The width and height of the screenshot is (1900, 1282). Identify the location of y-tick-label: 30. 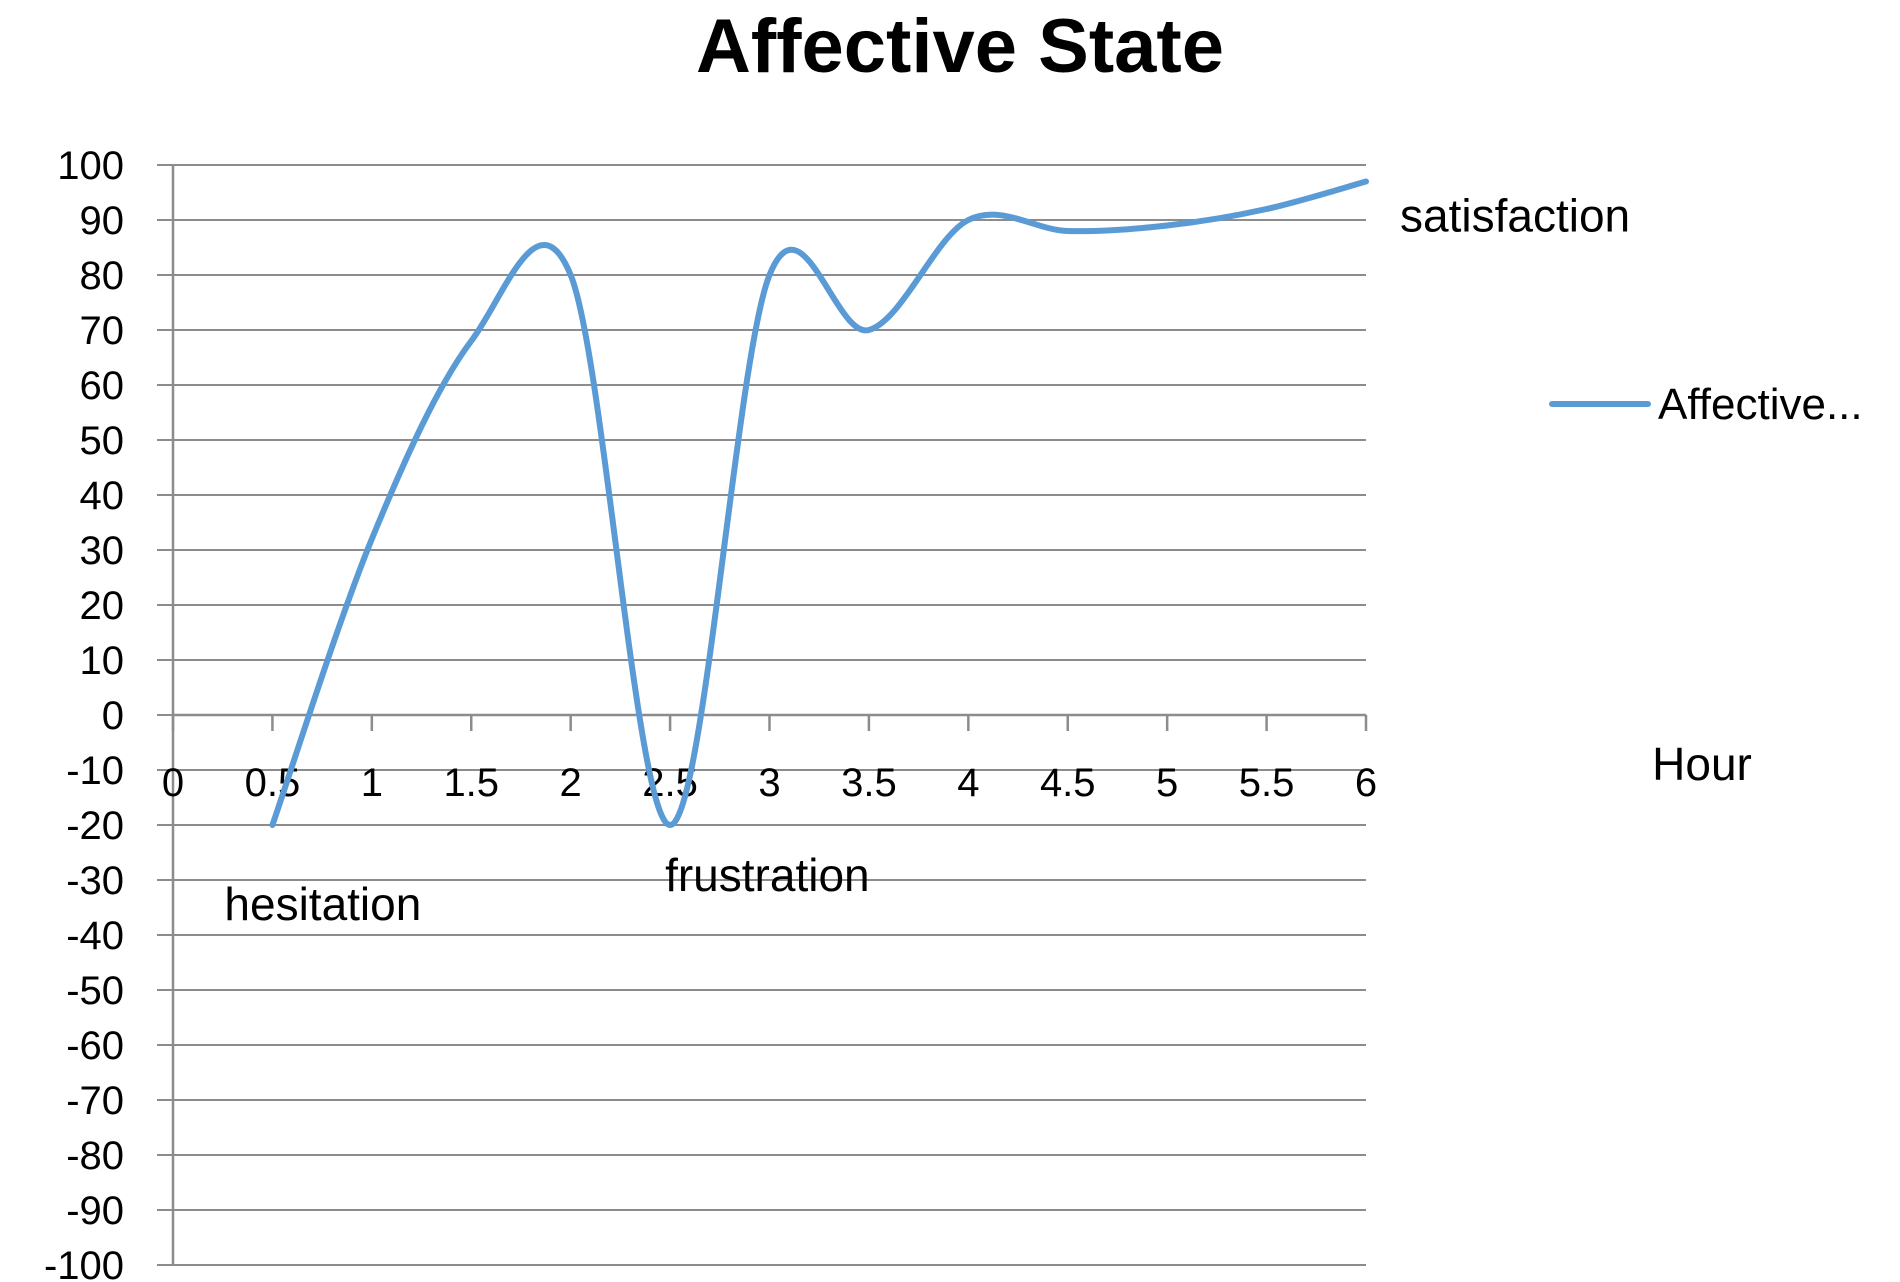
(102, 551).